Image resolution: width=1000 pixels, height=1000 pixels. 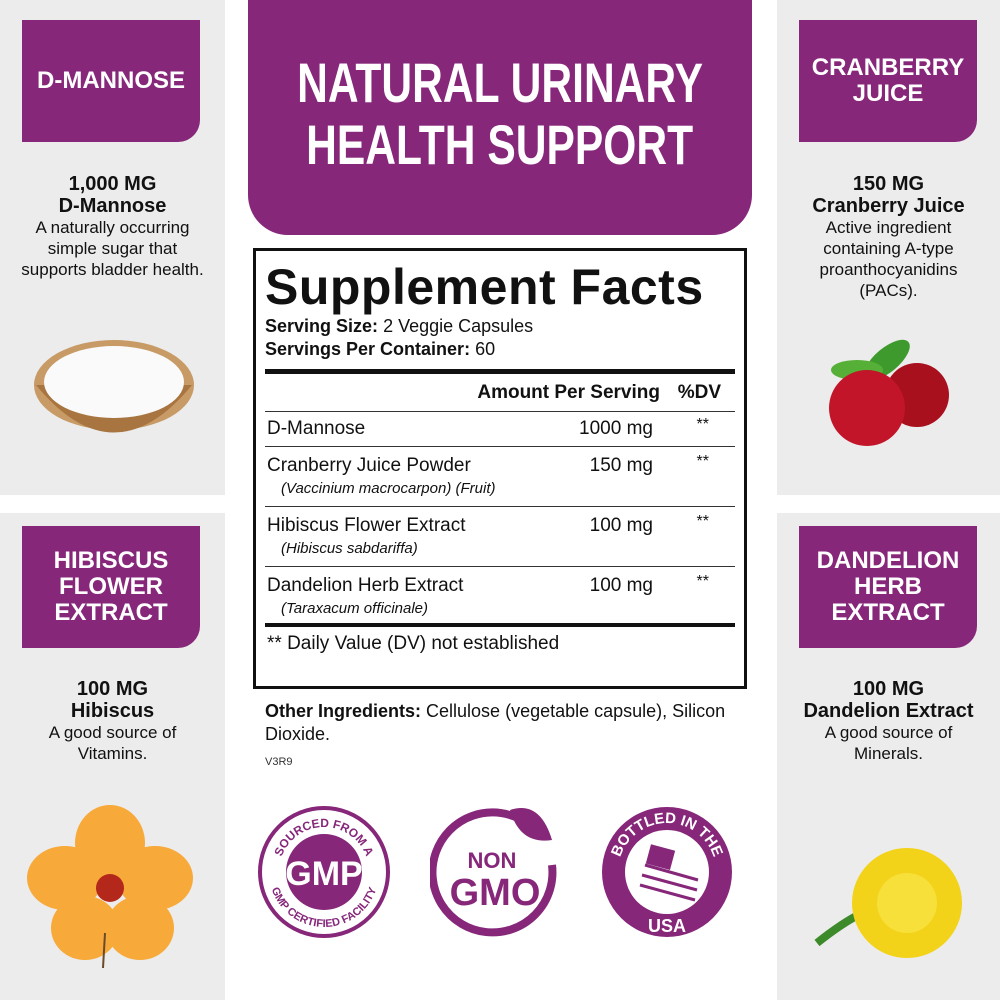 I want to click on description: A good source of Minerals., so click(x=888, y=743).